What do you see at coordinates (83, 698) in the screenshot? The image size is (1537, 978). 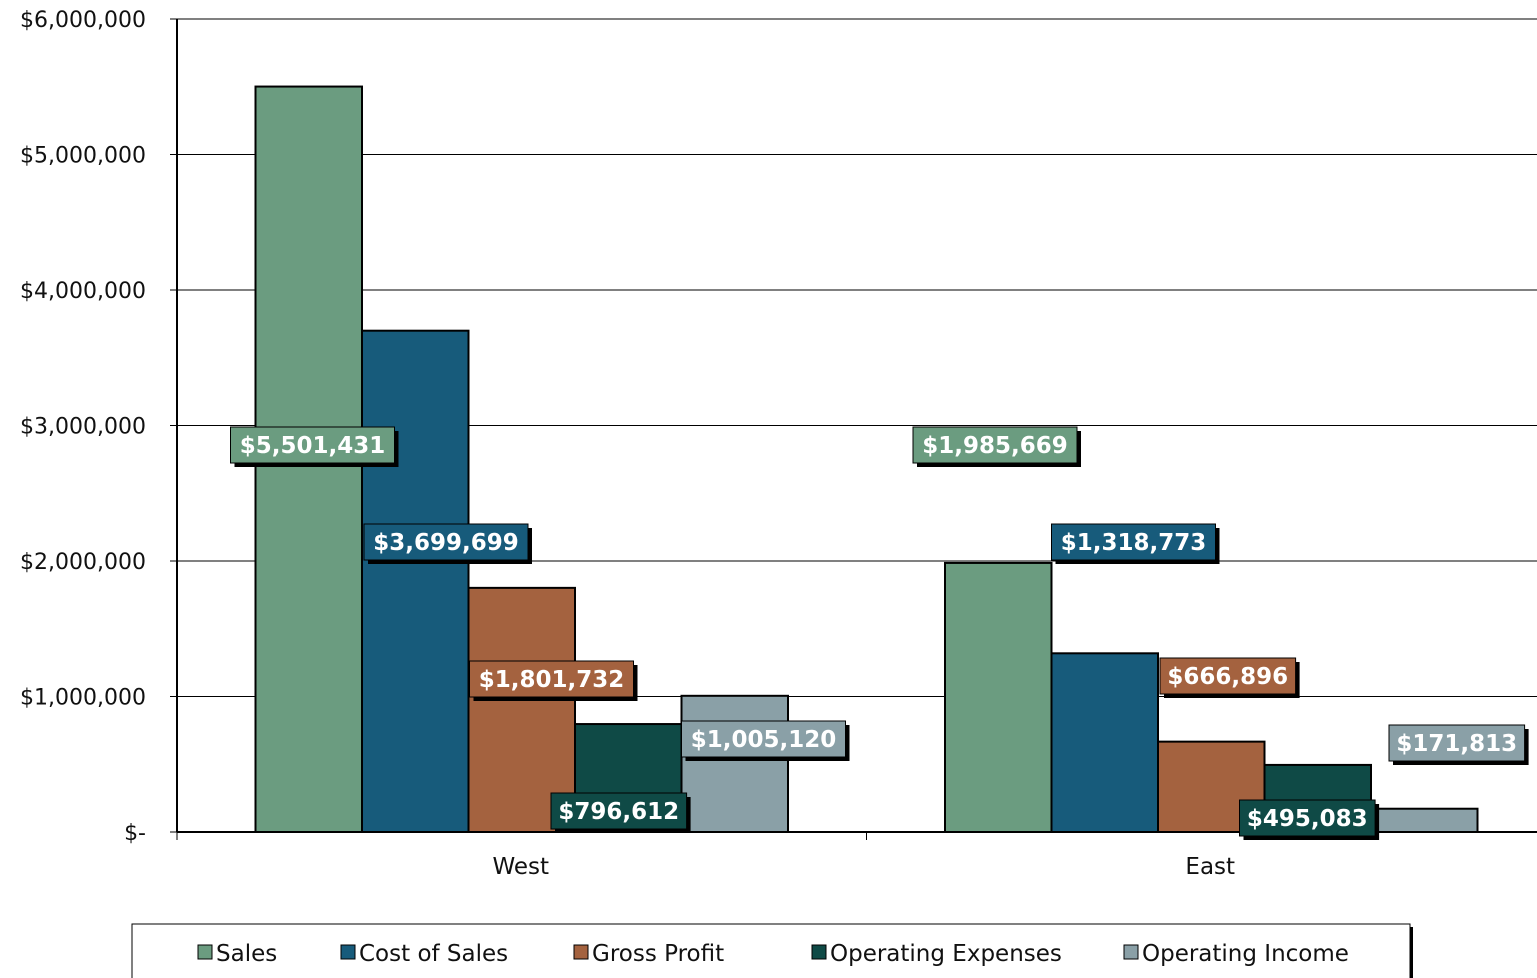 I see `y-tick-label: $1,000,000` at bounding box center [83, 698].